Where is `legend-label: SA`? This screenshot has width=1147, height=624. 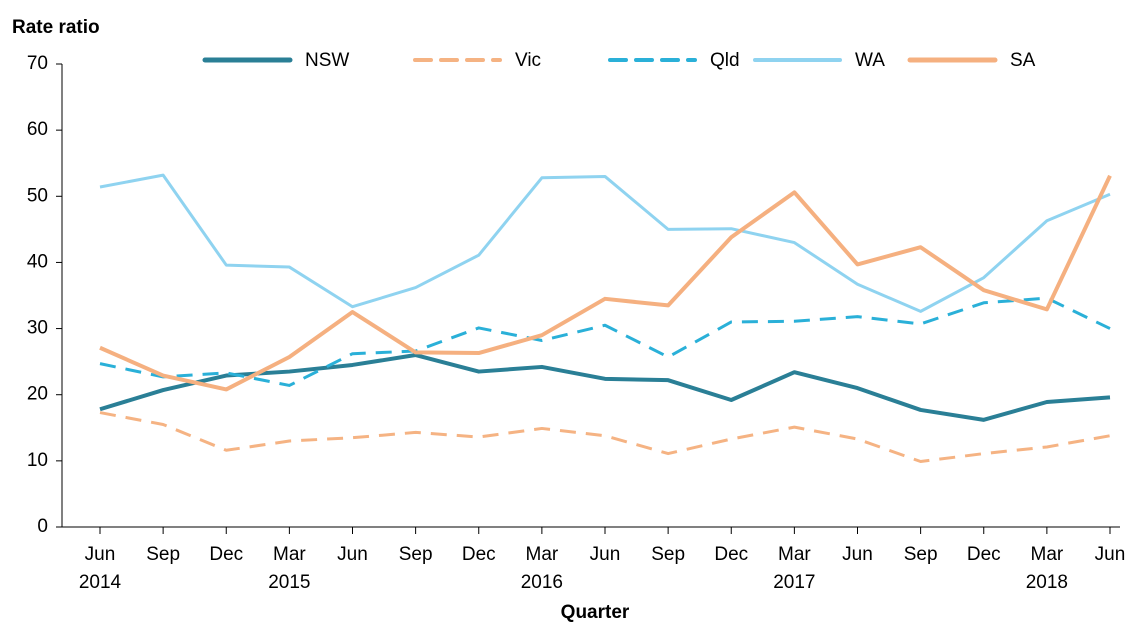 legend-label: SA is located at coordinates (1023, 60).